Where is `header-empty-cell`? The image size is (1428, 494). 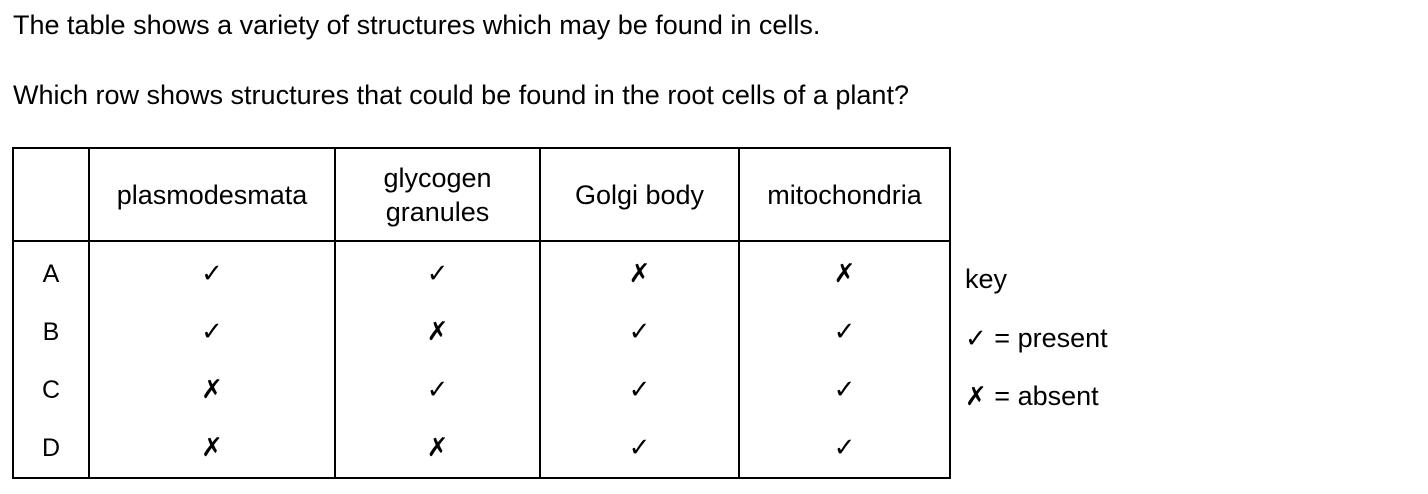
header-empty-cell is located at coordinates (51, 194).